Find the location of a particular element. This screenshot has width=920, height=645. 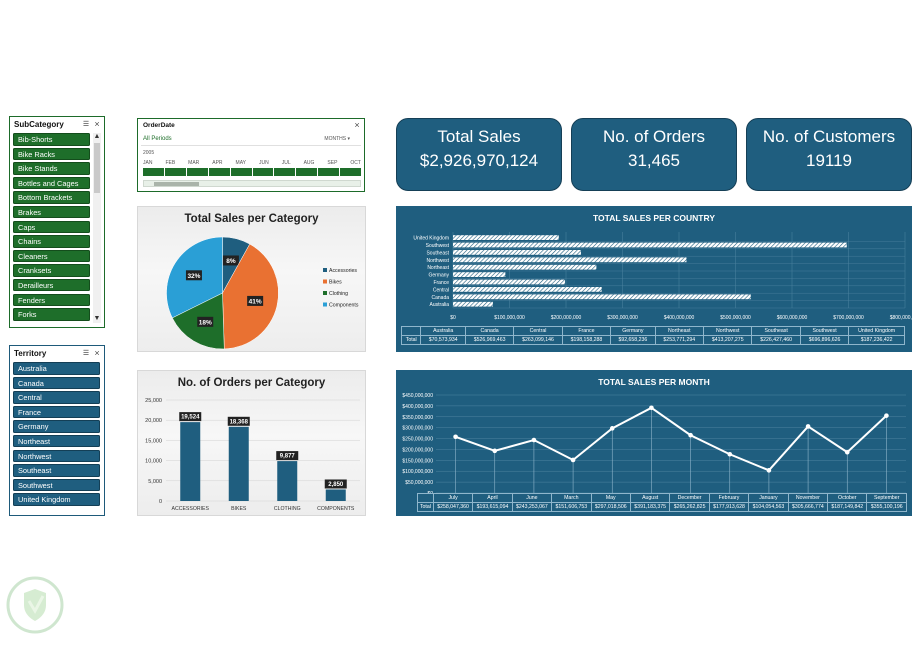

timeline-month-label: SEP is located at coordinates (332, 163).